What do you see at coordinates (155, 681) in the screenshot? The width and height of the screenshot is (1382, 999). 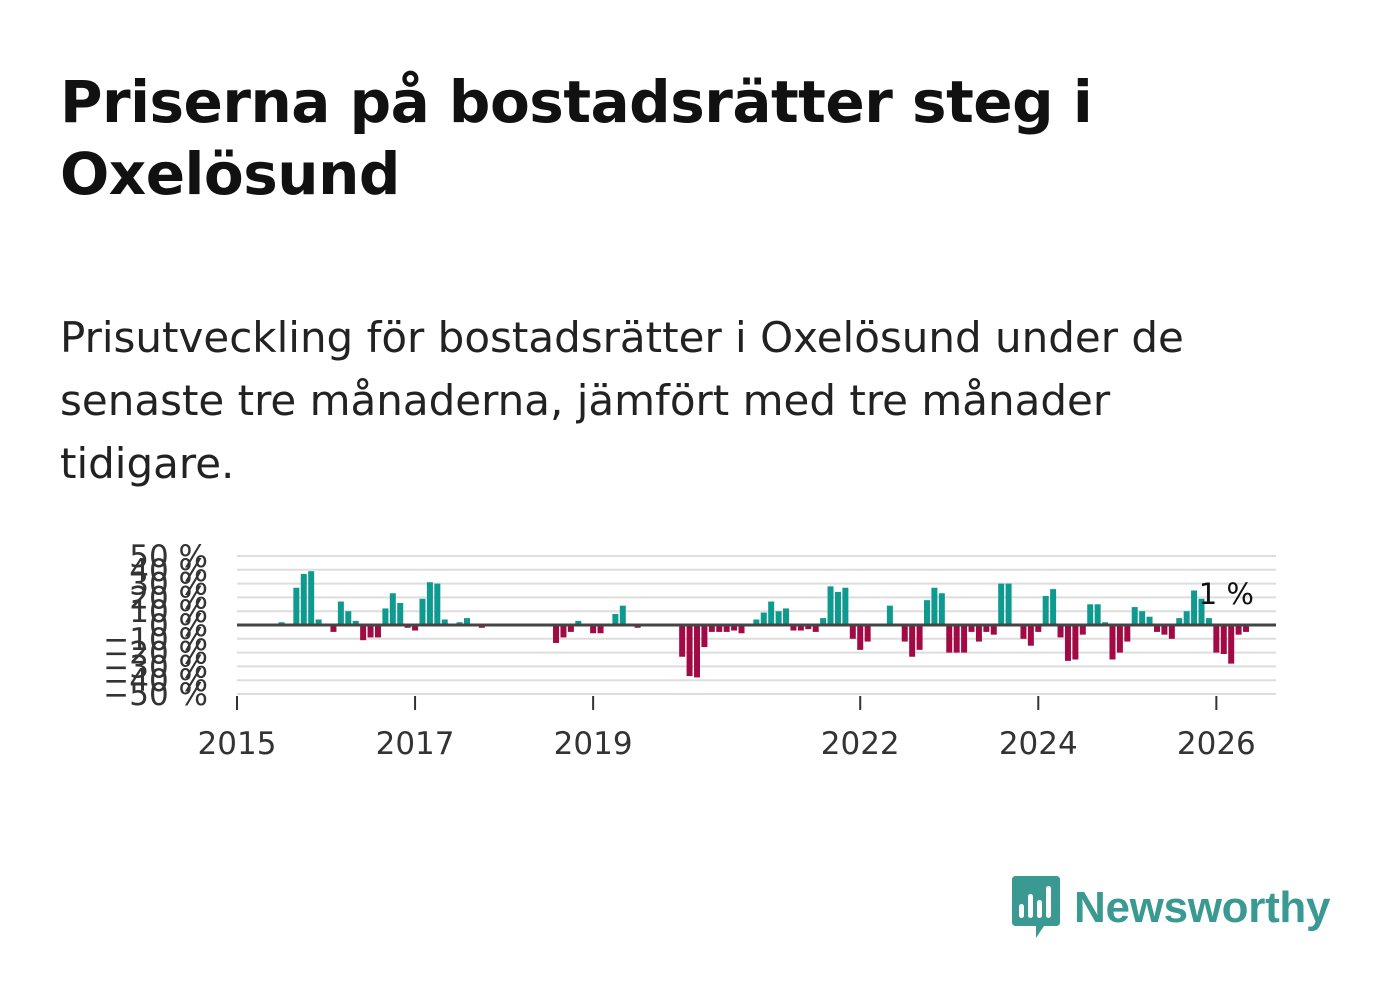 I see `y-tick-label: −40 %` at bounding box center [155, 681].